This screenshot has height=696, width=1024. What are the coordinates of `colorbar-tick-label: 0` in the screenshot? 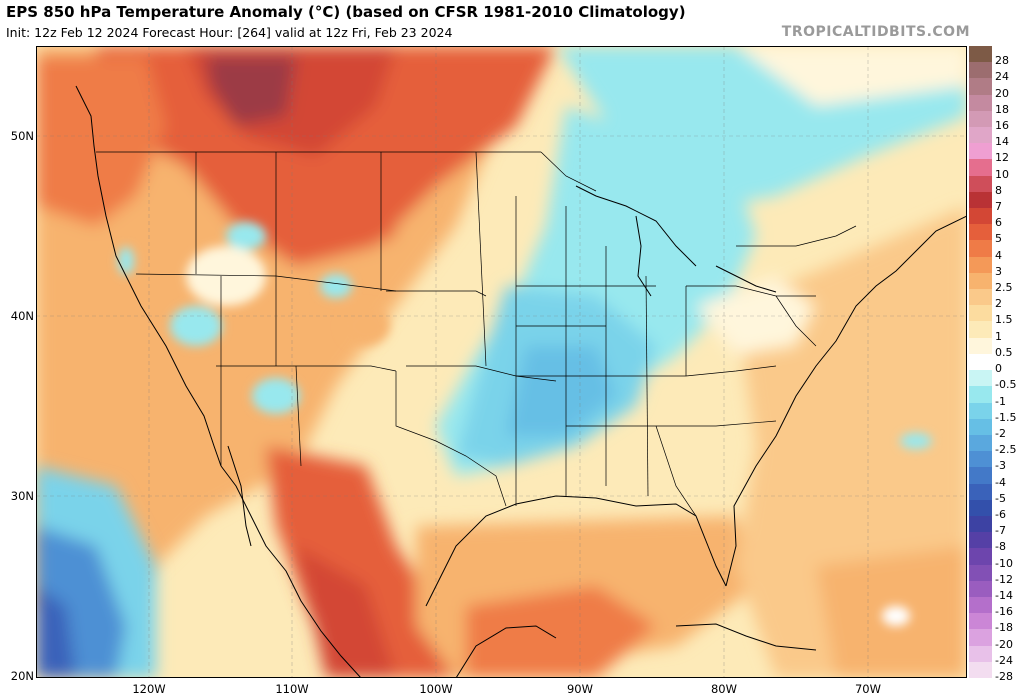 It's located at (998, 369).